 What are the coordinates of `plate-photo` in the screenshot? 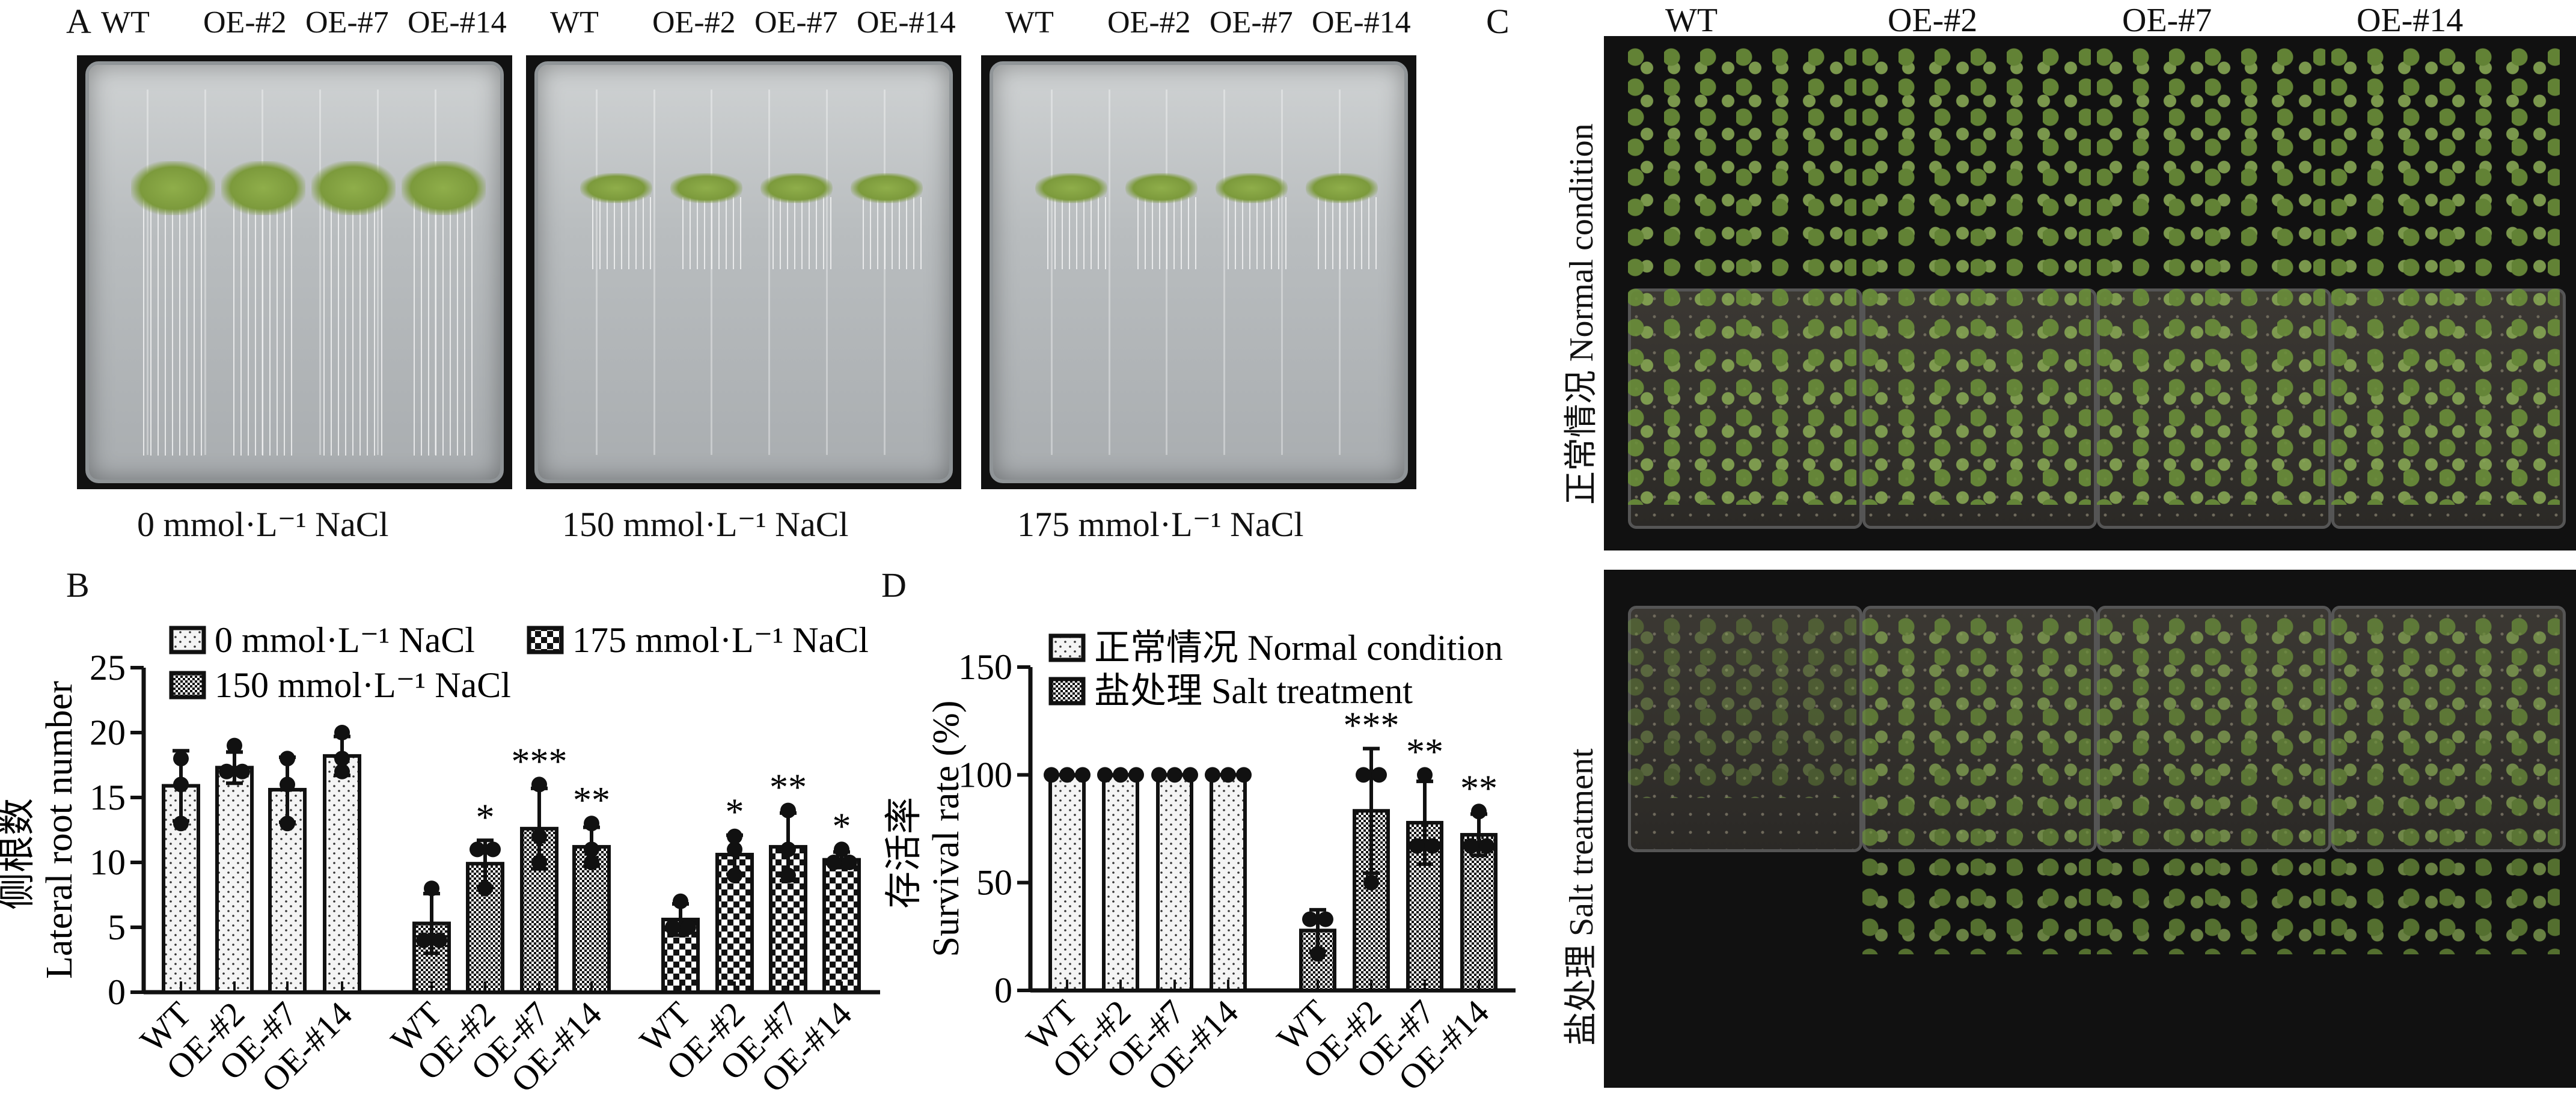 It's located at (1198, 272).